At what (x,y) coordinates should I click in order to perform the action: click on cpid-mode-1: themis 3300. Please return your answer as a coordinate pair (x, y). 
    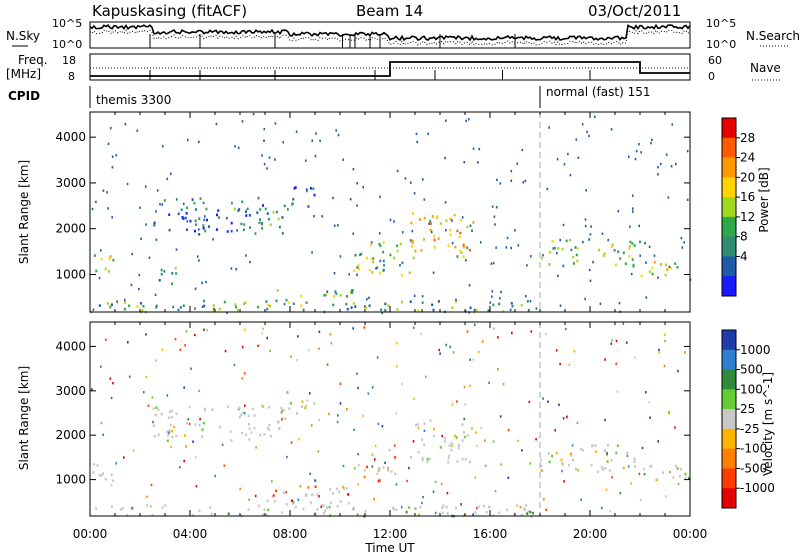
    Looking at the image, I should click on (133, 100).